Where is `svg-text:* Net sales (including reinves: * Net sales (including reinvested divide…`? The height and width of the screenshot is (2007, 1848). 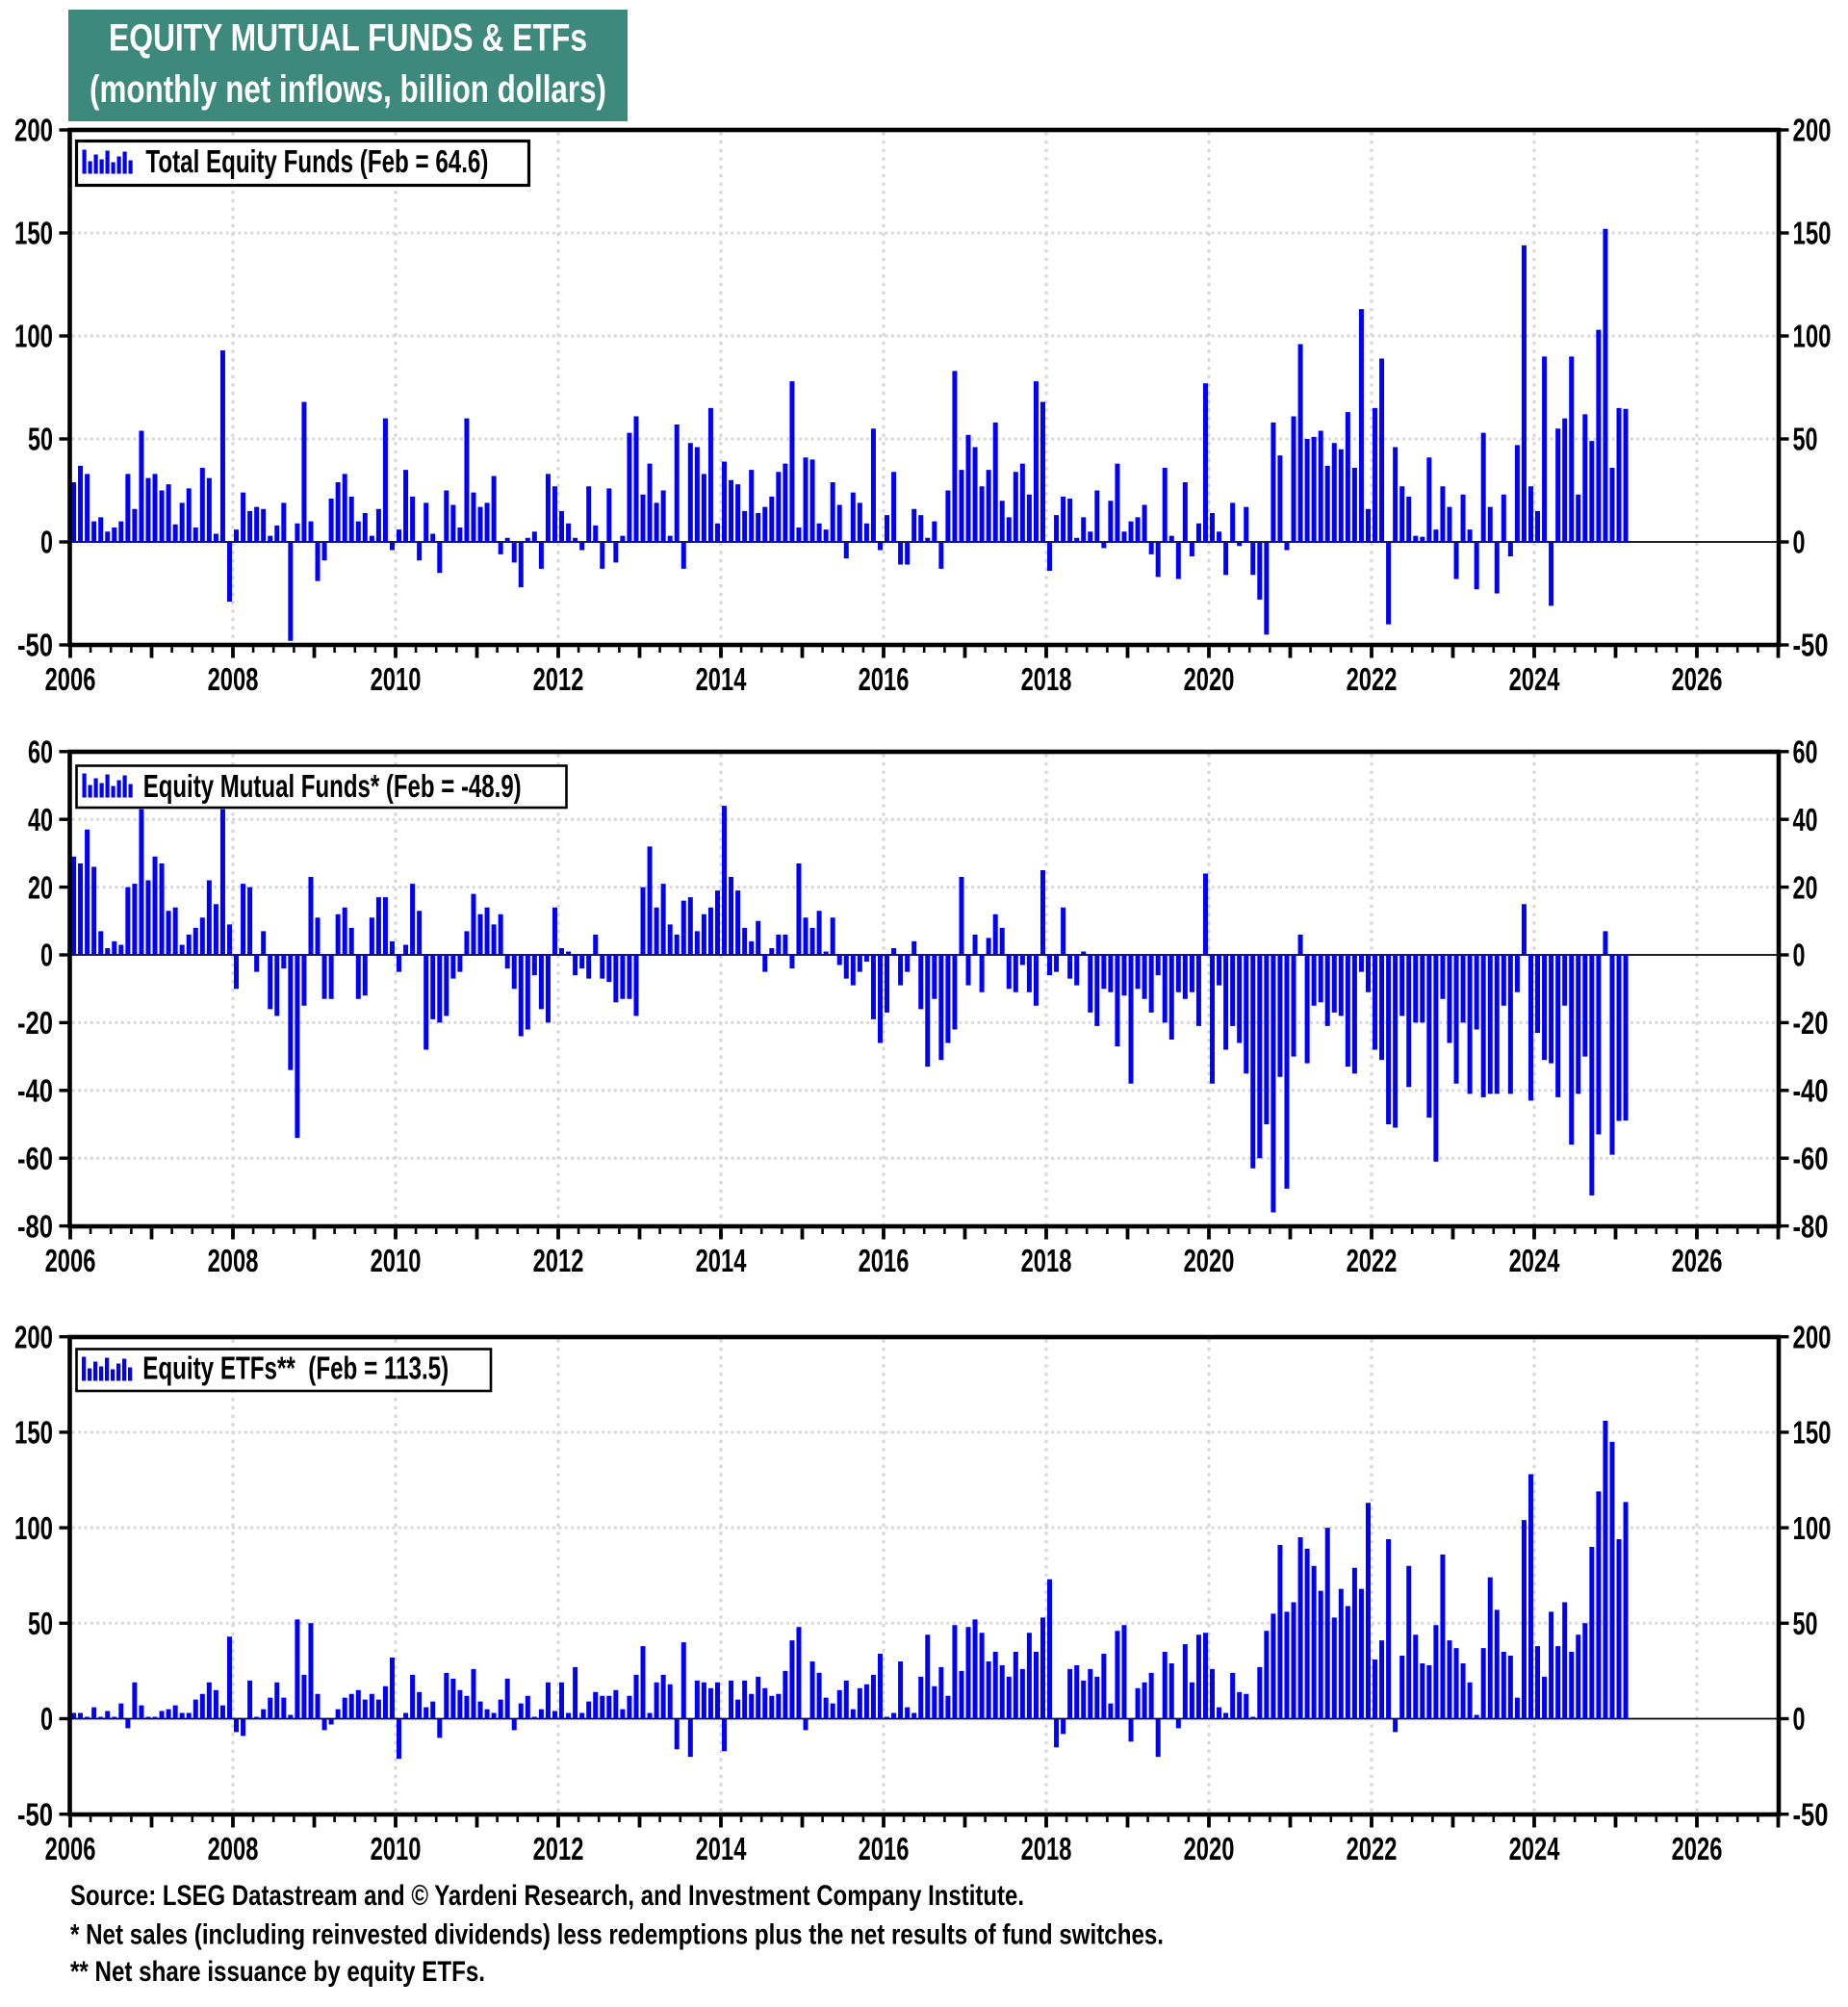 svg-text:* Net sales (including reinves: * Net sales (including reinvested divide… is located at coordinates (617, 1935).